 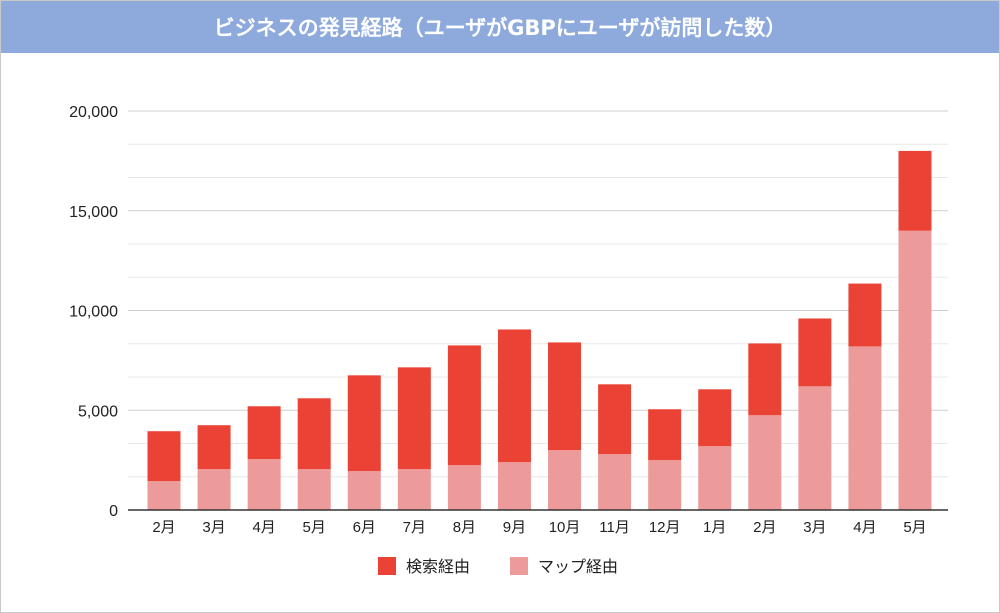 What do you see at coordinates (500, 27) in the screenshot?
I see `chart-title: ビジネスの発見経路（ユーザがGBPにユーザが訪問した数）` at bounding box center [500, 27].